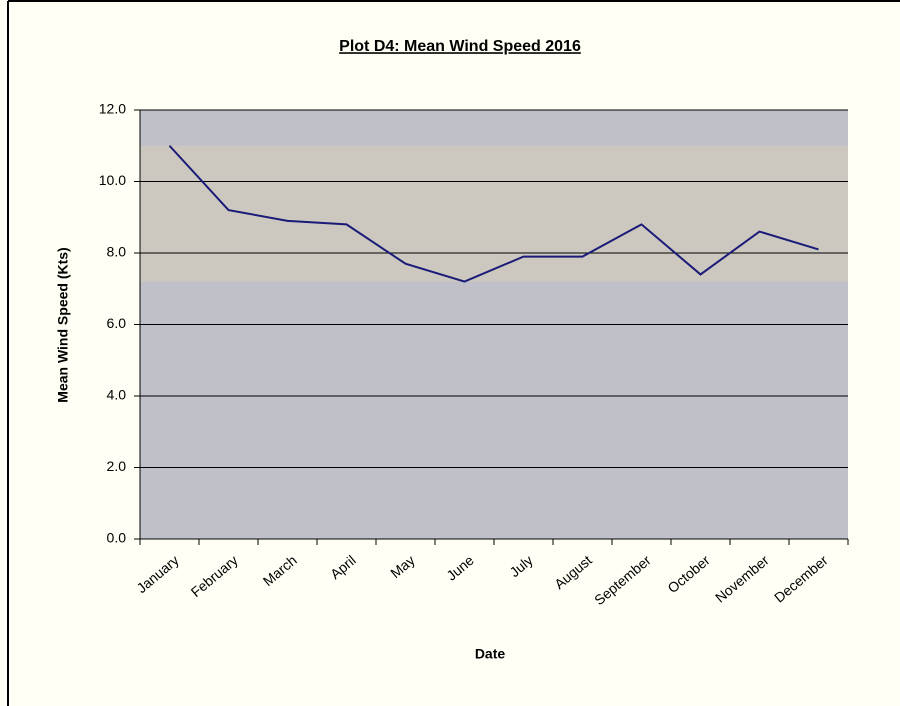 The image size is (900, 706). What do you see at coordinates (688, 574) in the screenshot?
I see `x-tick-label: October` at bounding box center [688, 574].